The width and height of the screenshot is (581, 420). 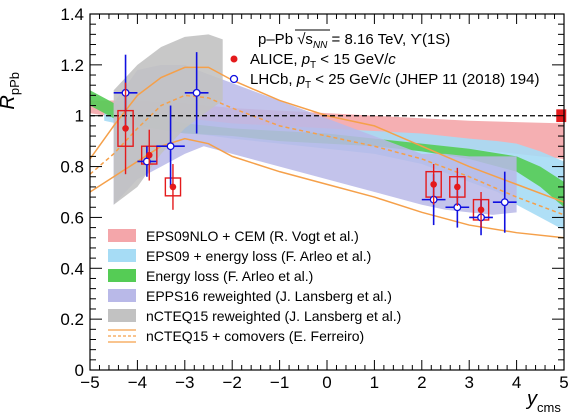 What do you see at coordinates (9, 102) in the screenshot?
I see `y-axis-title-main: R` at bounding box center [9, 102].